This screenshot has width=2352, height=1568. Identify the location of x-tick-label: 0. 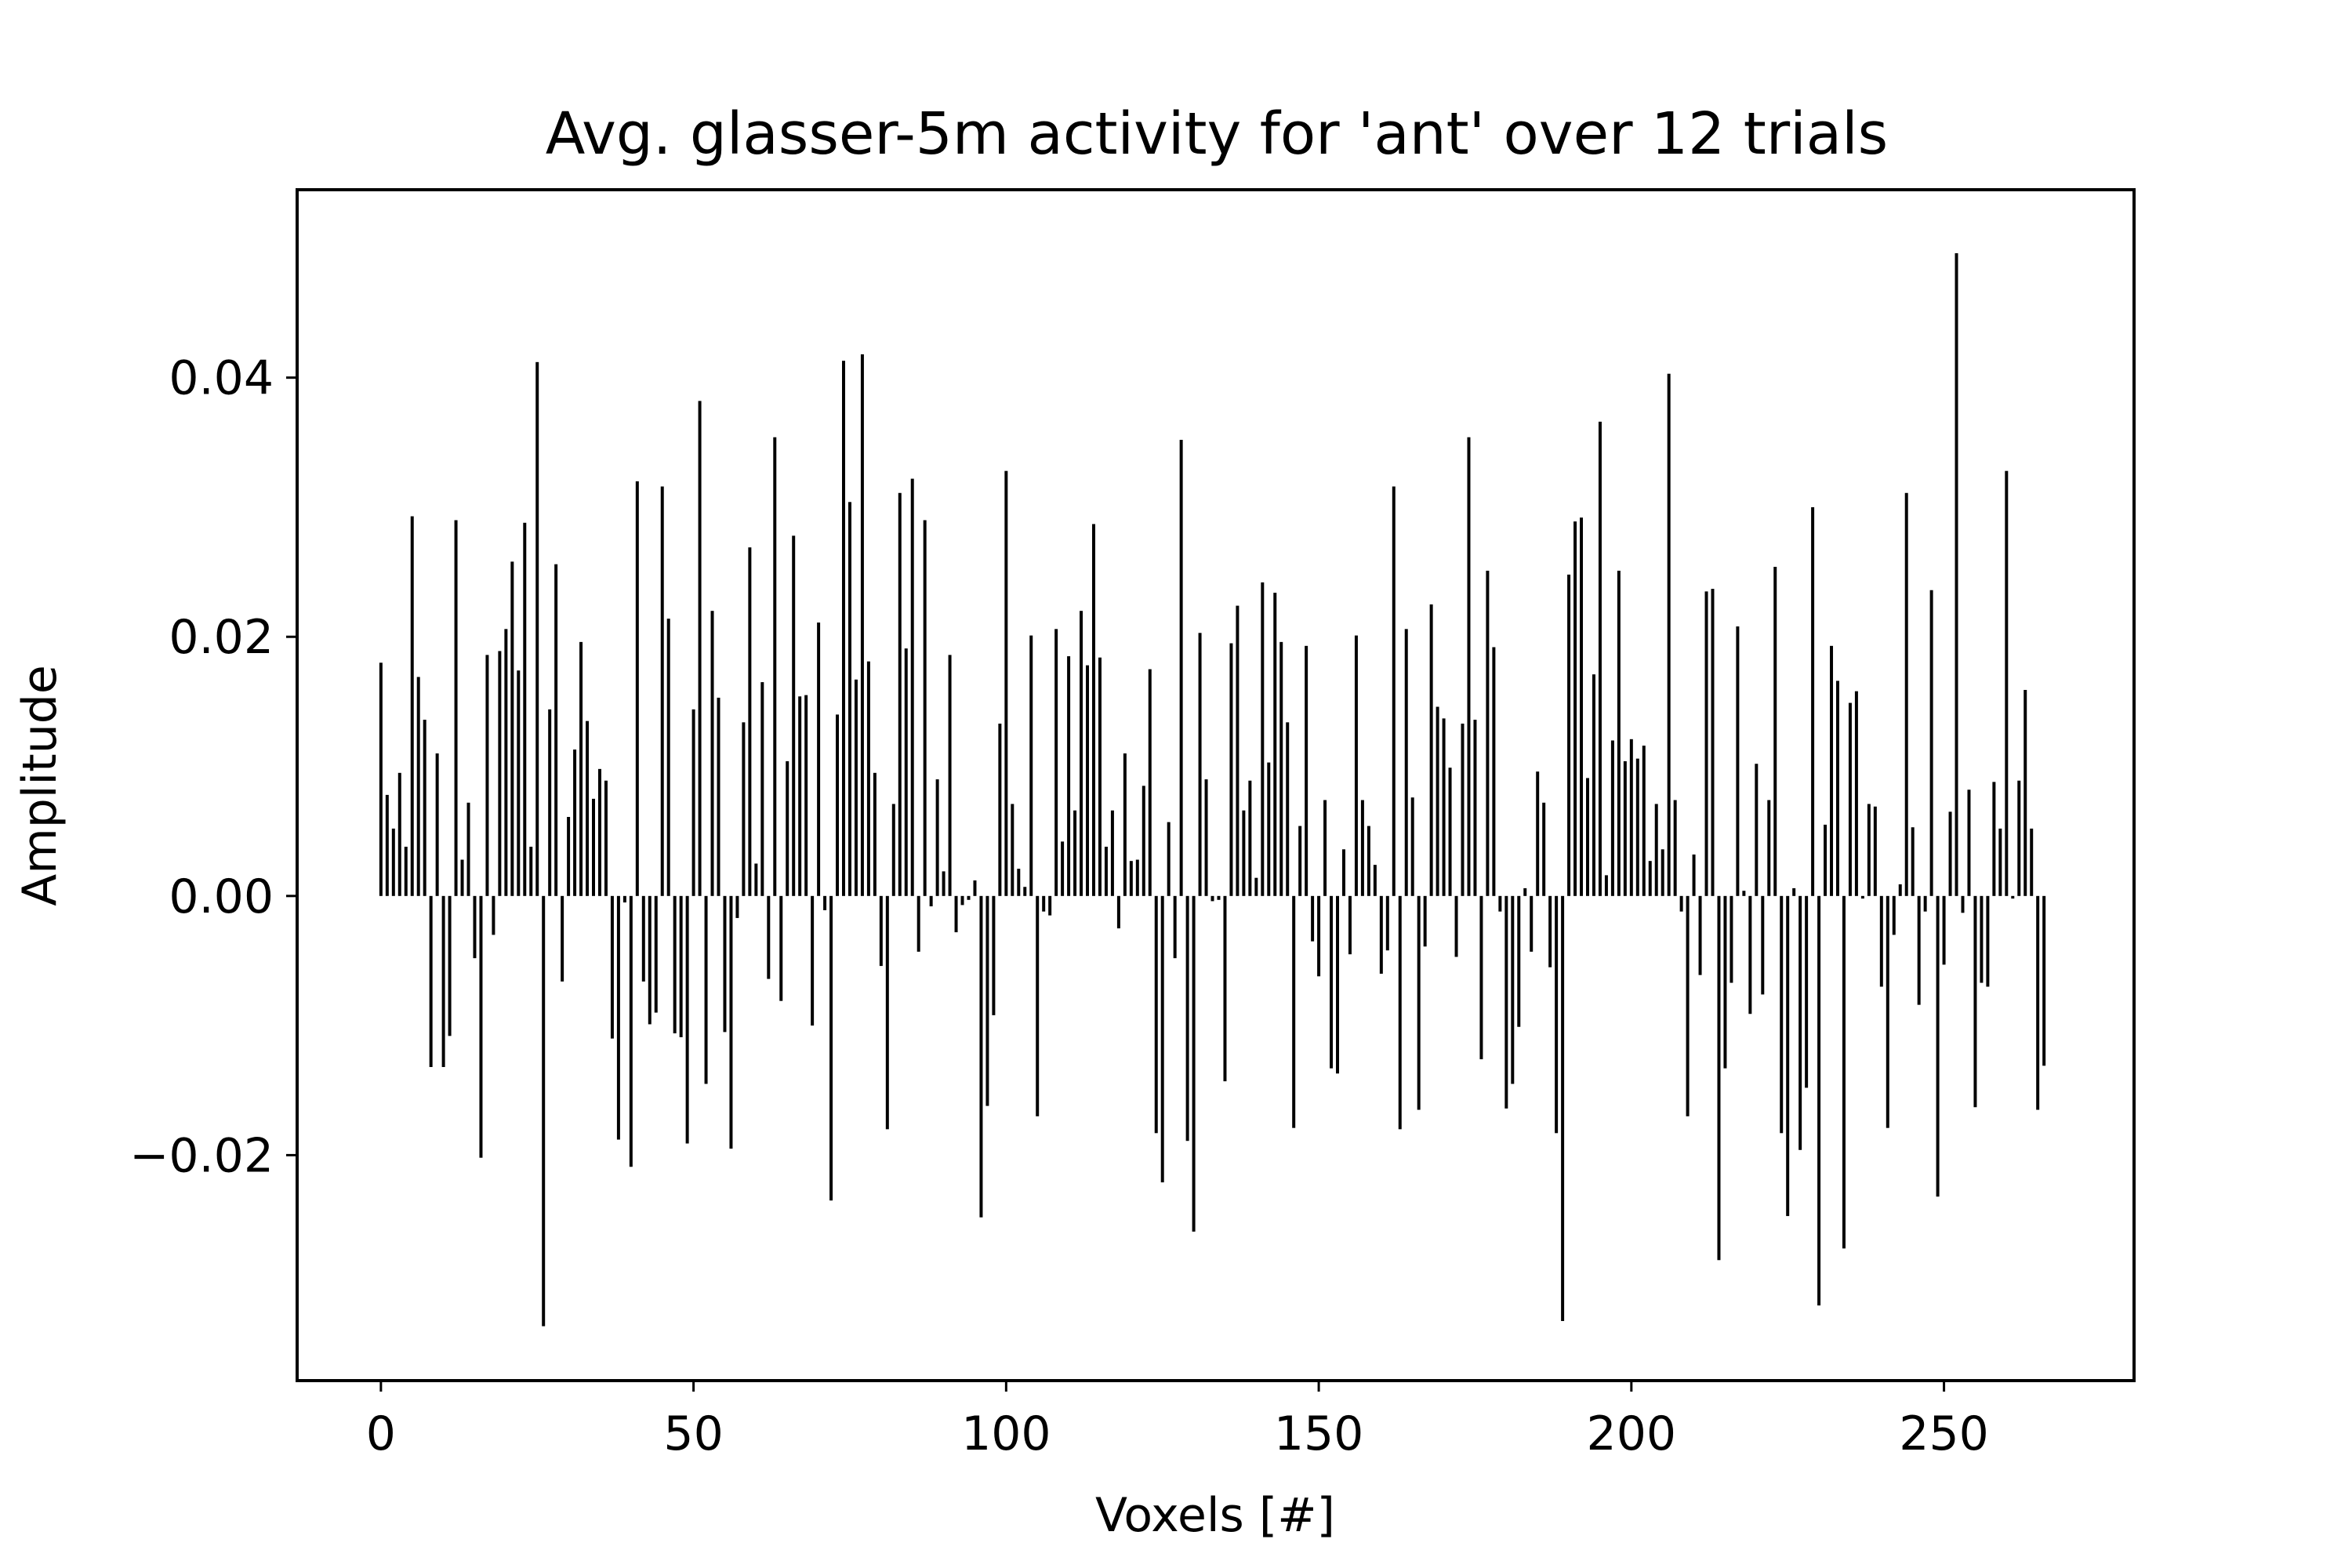
(381, 1433).